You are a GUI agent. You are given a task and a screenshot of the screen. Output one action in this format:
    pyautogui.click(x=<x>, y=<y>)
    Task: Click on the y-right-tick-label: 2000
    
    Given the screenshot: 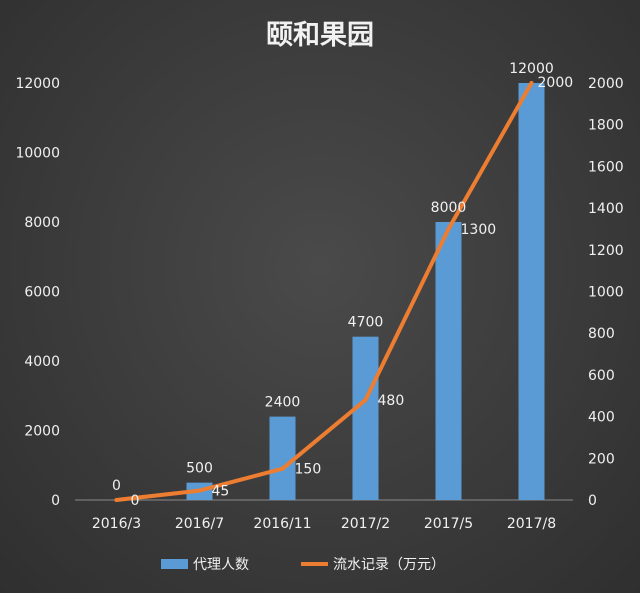 What is the action you would take?
    pyautogui.click(x=606, y=84)
    